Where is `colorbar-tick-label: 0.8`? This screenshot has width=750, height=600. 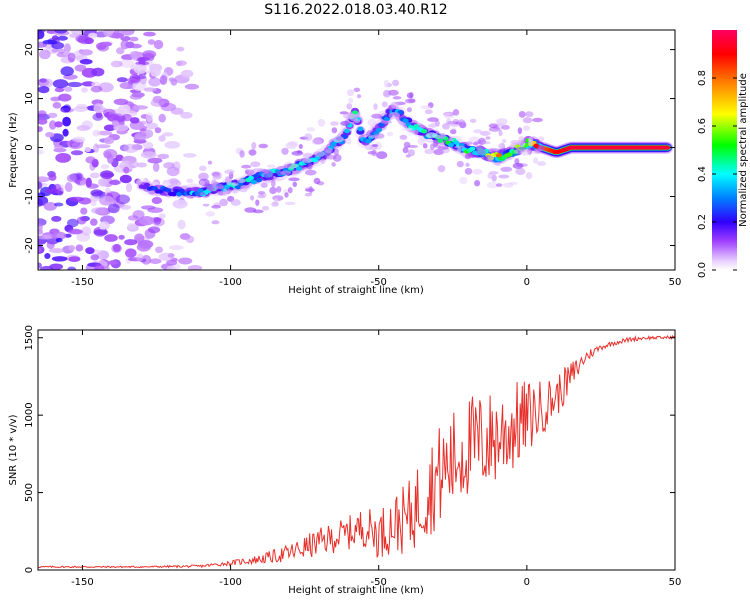
colorbar-tick-label: 0.8 is located at coordinates (702, 78).